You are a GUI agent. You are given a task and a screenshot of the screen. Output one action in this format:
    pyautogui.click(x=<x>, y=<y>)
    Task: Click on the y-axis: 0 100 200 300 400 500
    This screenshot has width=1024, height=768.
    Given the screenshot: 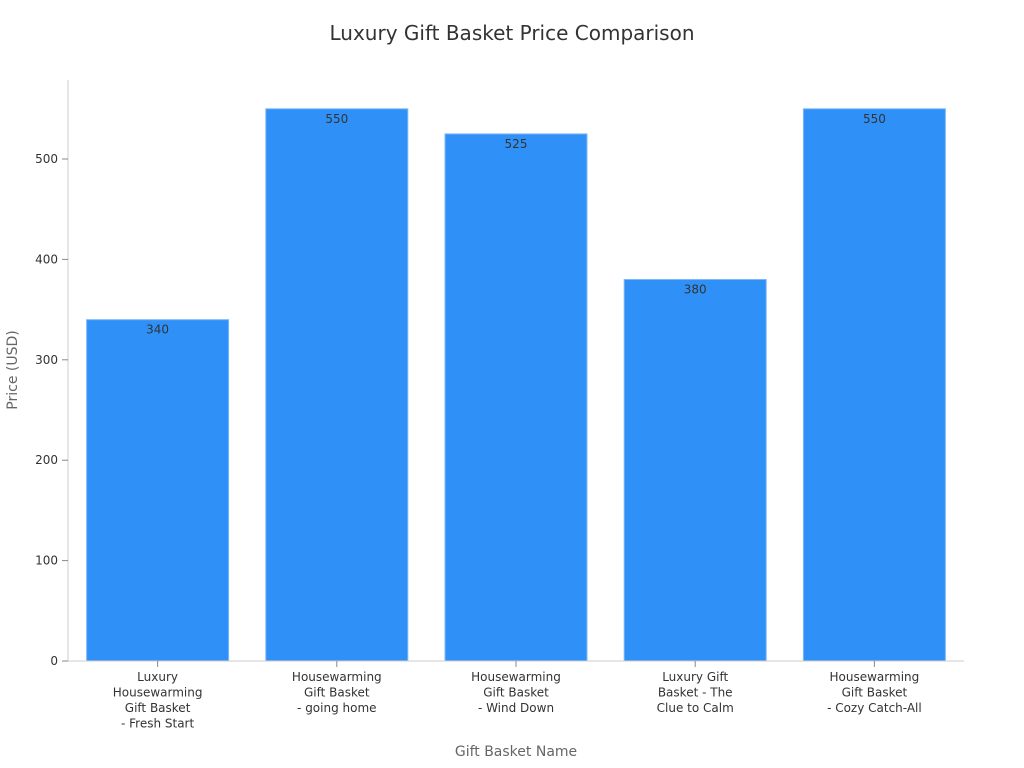 What is the action you would take?
    pyautogui.click(x=52, y=374)
    